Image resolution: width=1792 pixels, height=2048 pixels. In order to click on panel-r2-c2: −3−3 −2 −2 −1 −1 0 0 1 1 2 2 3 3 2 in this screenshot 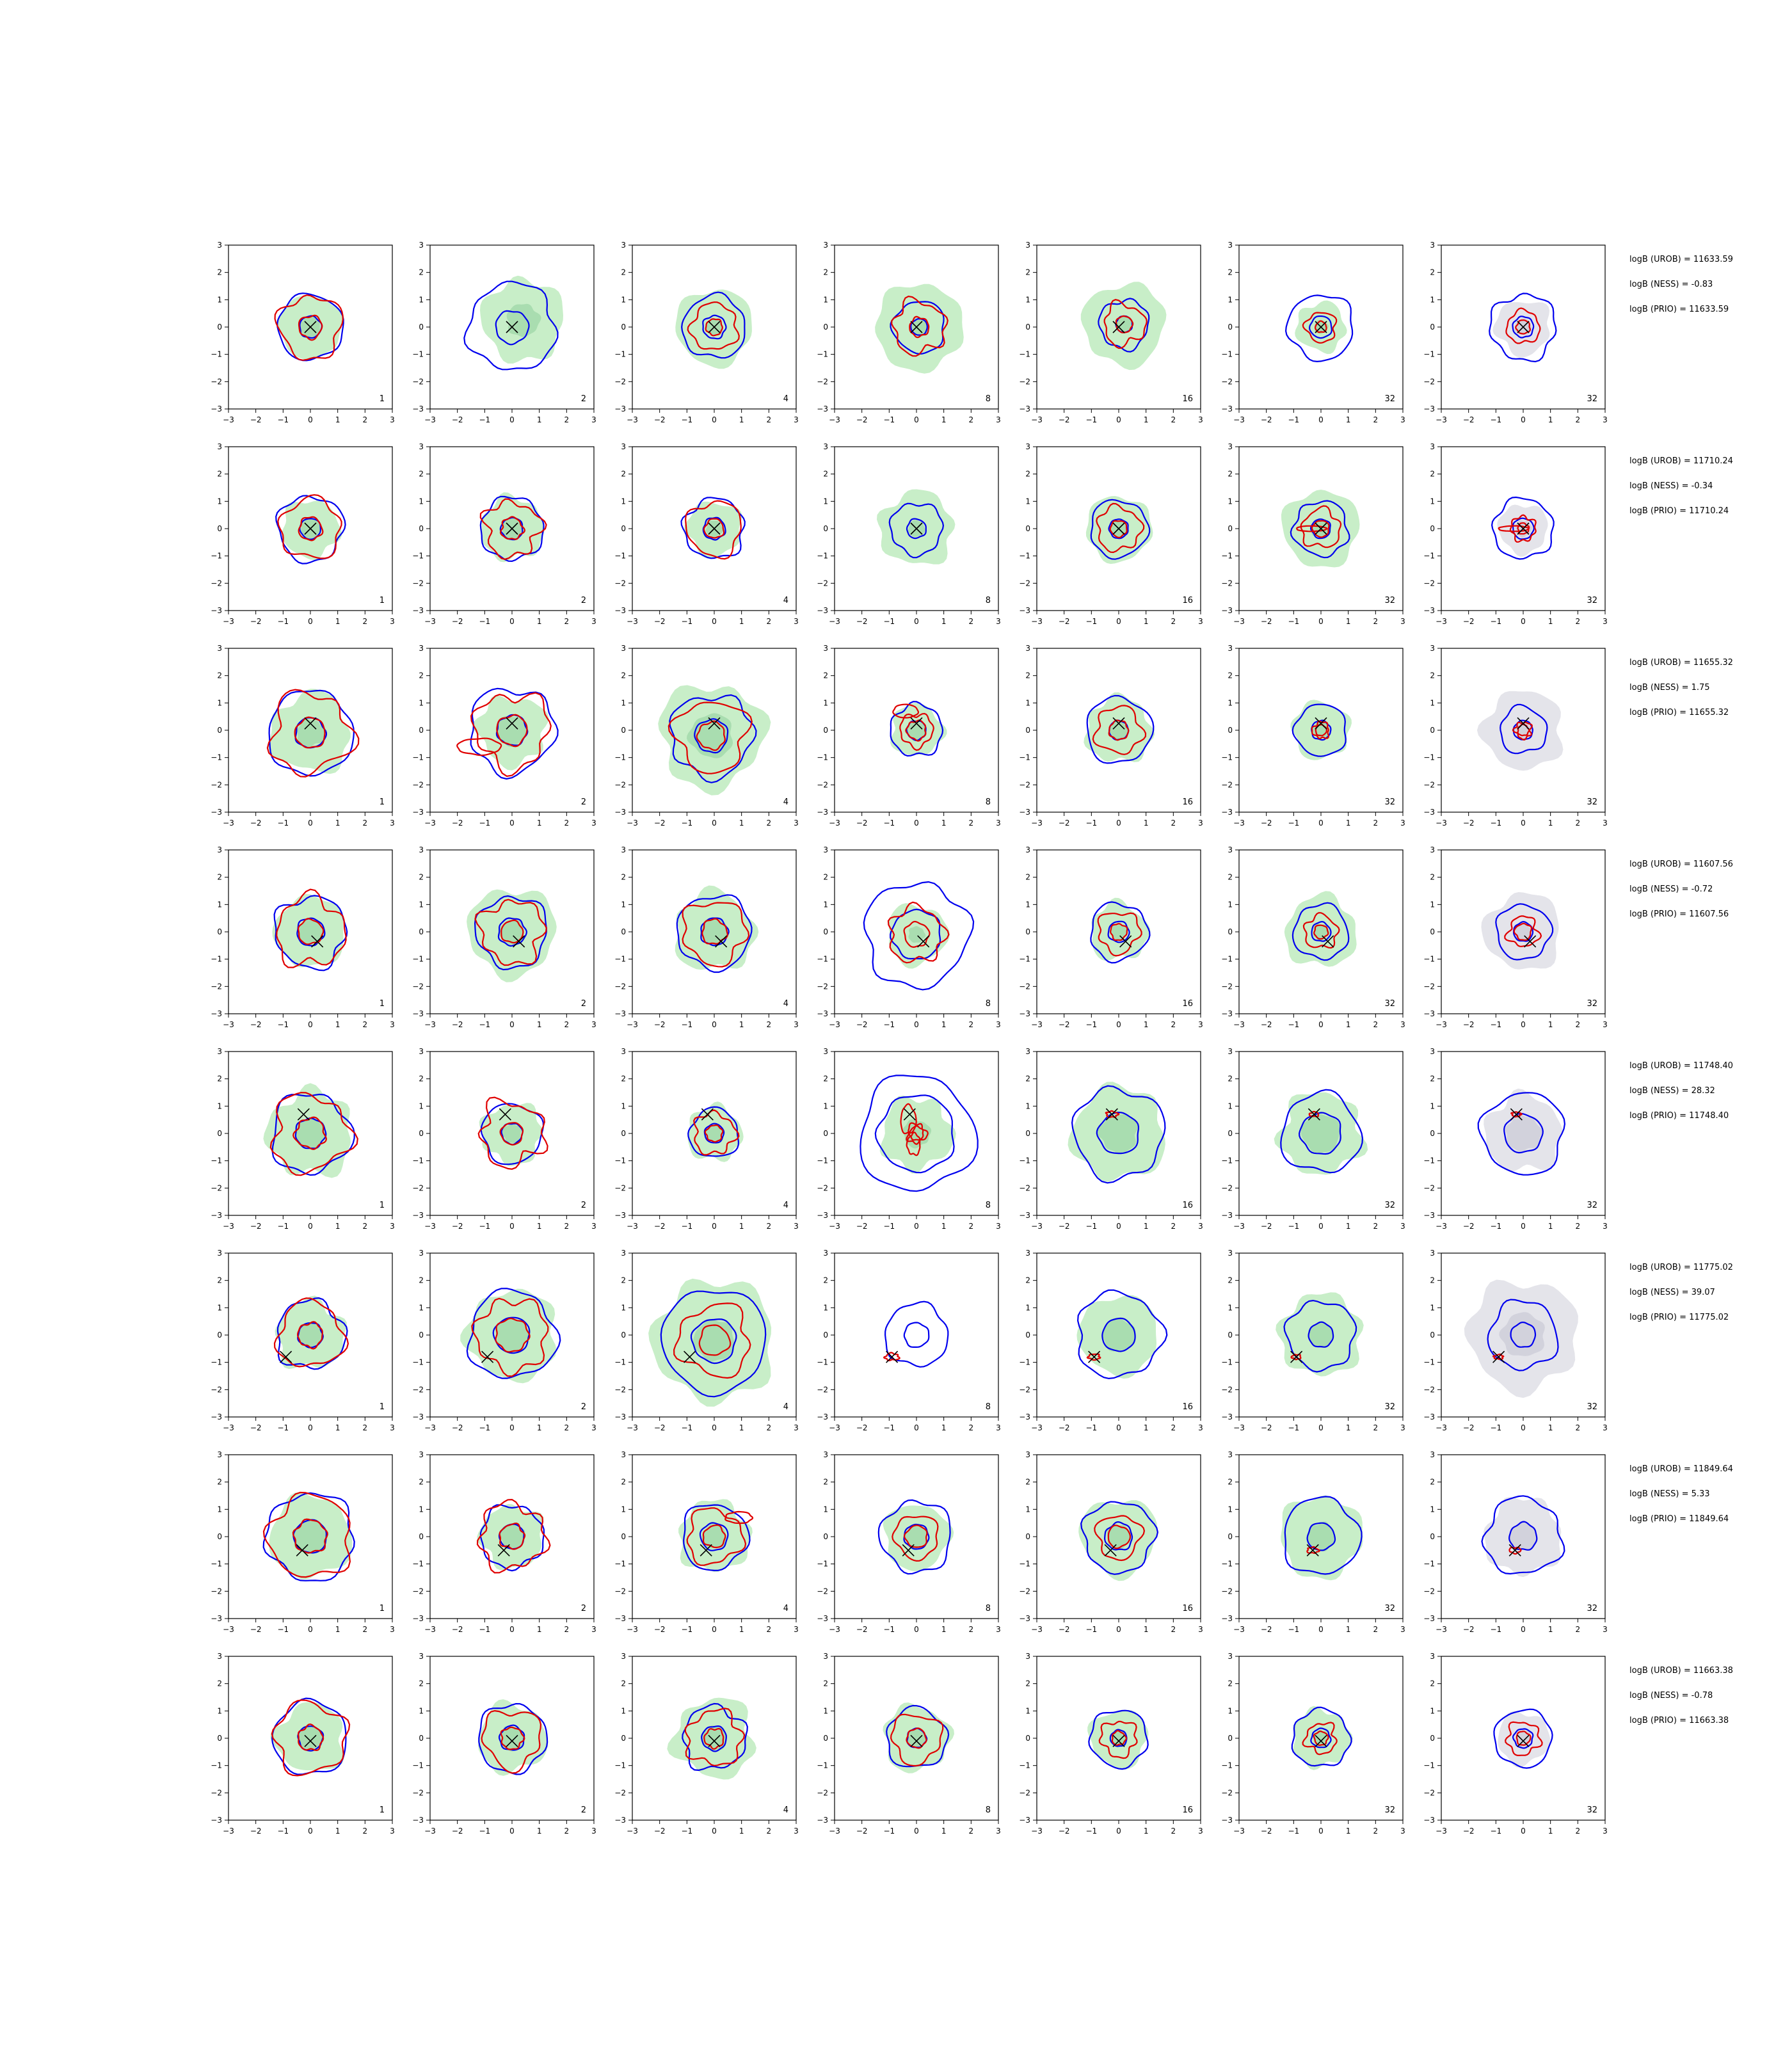, I will do `click(504, 534)`.